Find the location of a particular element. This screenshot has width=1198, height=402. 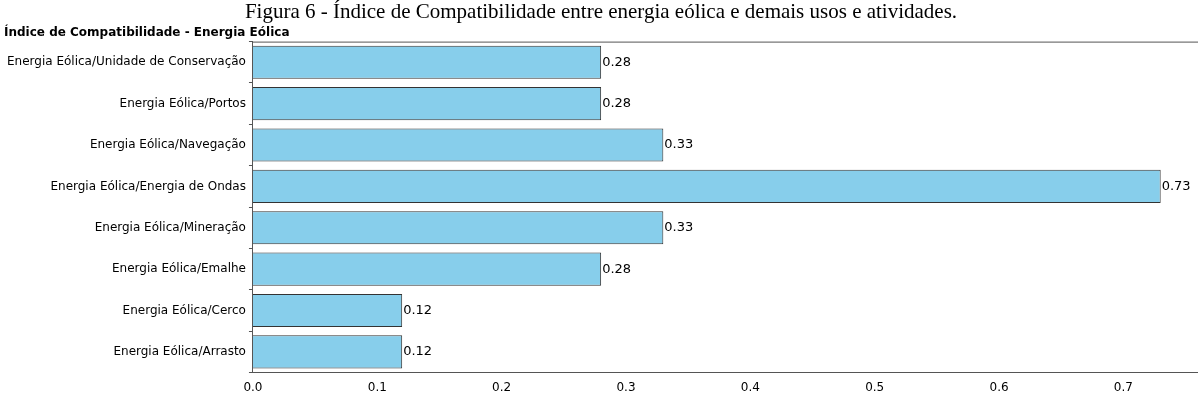

x-tick-label: 0.0 is located at coordinates (253, 386).